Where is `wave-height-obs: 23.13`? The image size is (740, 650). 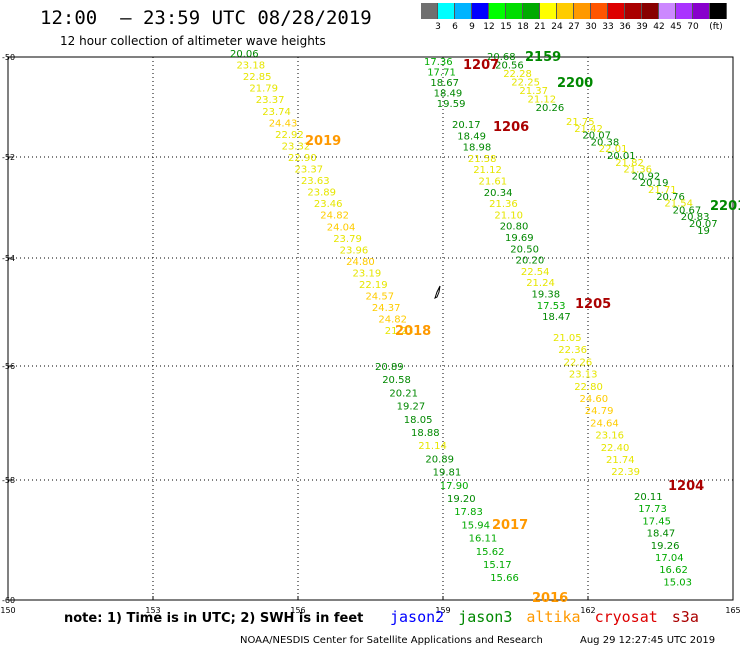
wave-height-obs: 23.13 is located at coordinates (583, 375).